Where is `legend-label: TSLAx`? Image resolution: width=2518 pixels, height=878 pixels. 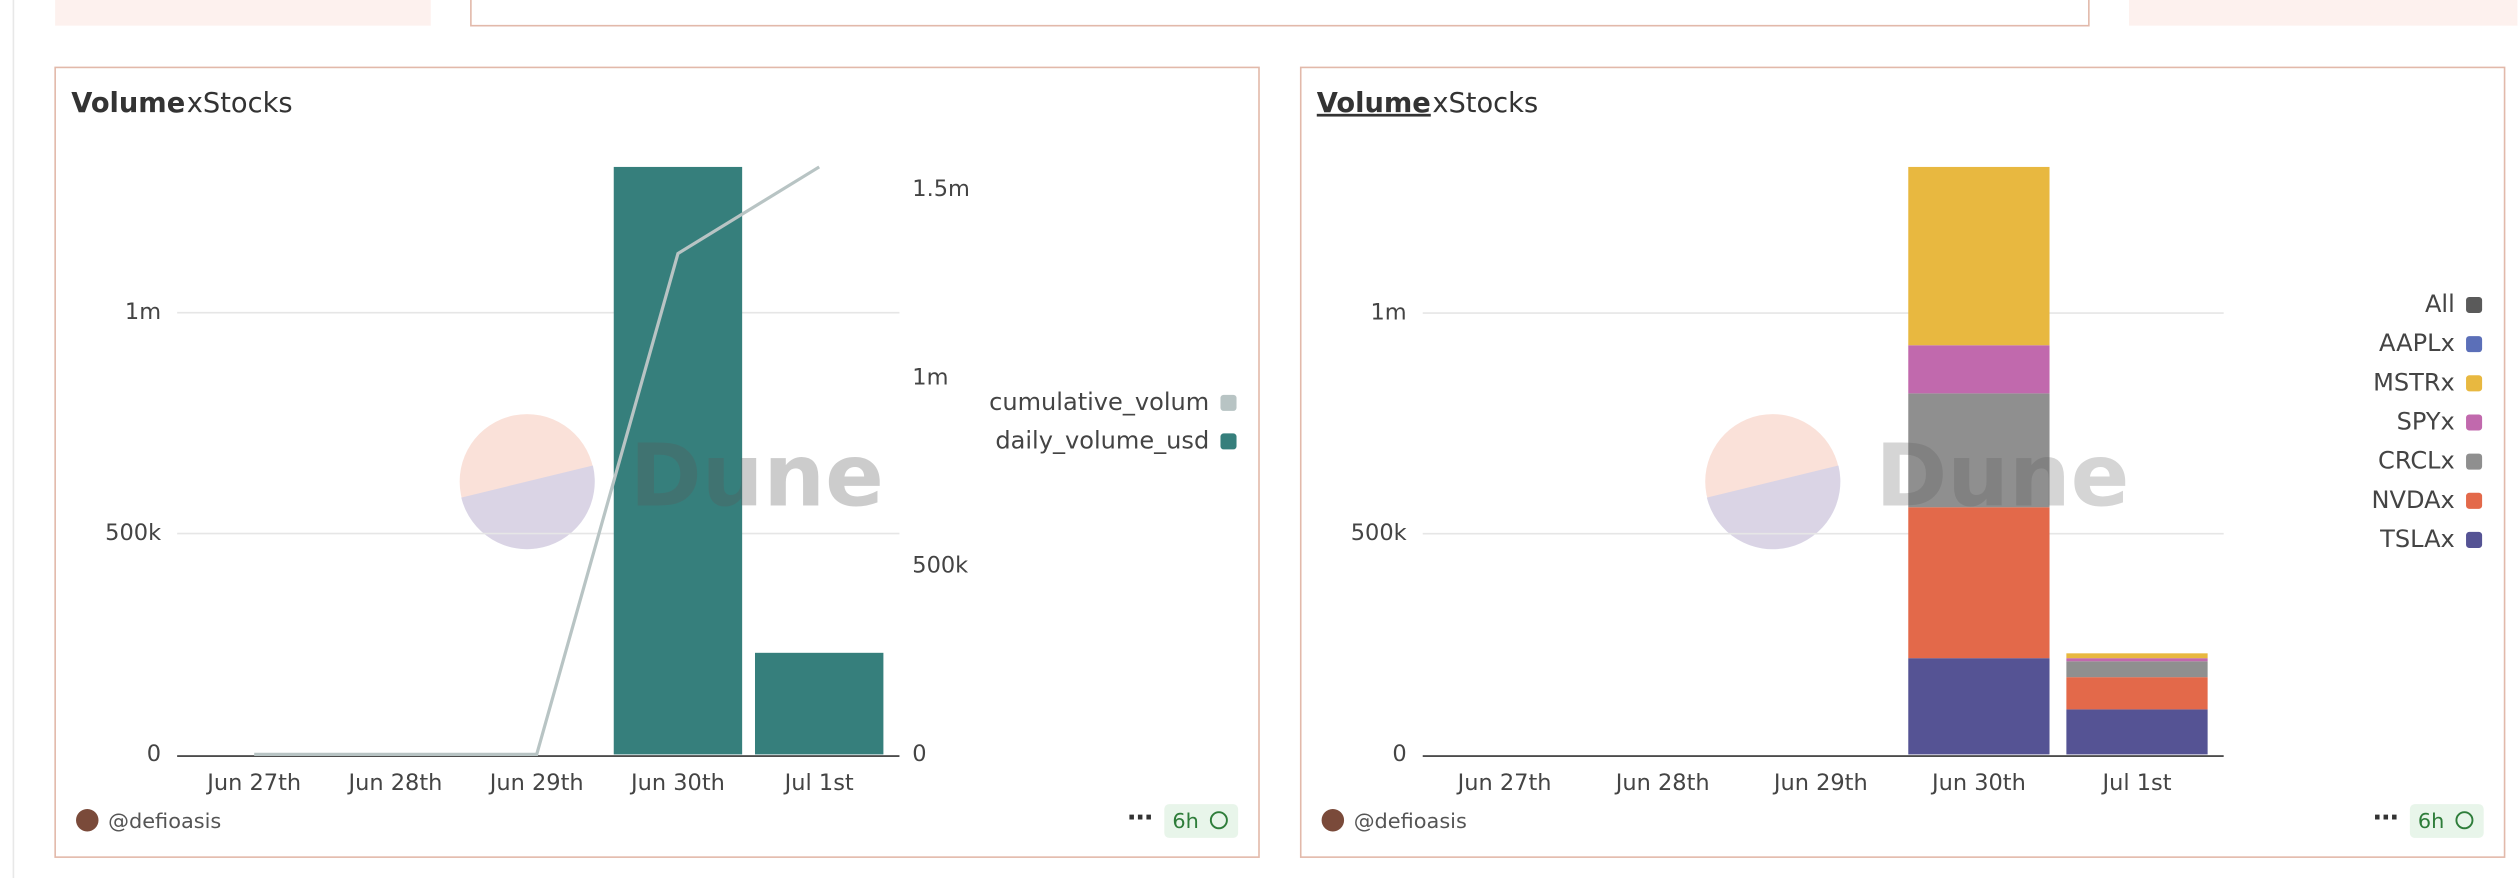
legend-label: TSLAx is located at coordinates (2417, 539).